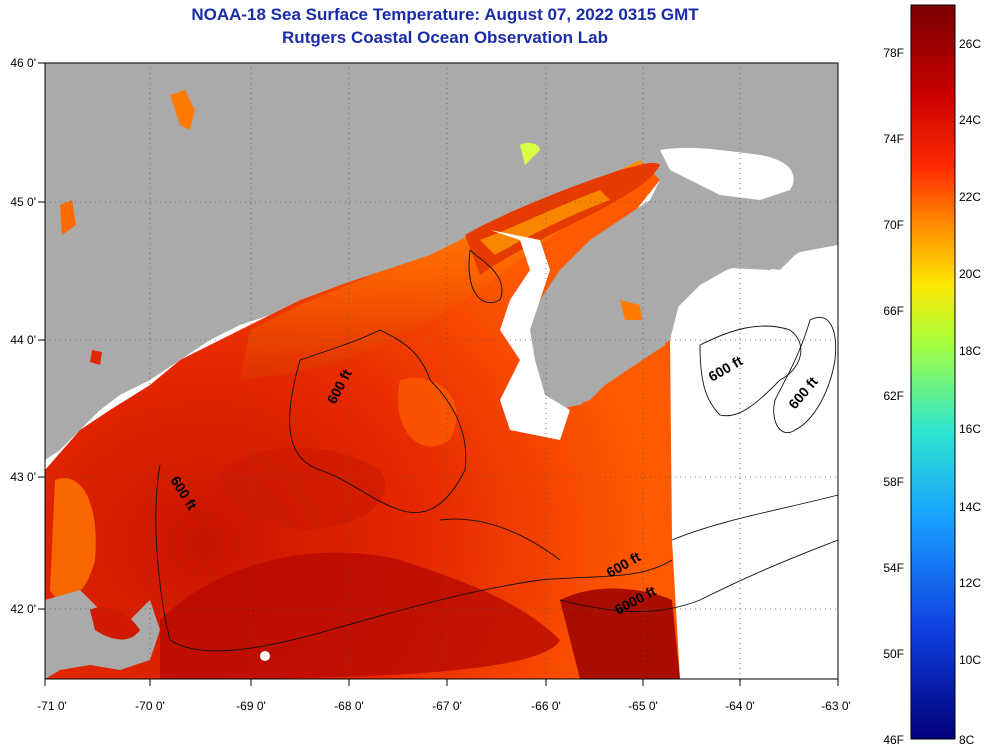 Image resolution: width=984 pixels, height=754 pixels. I want to click on celsius-label: 20C, so click(970, 274).